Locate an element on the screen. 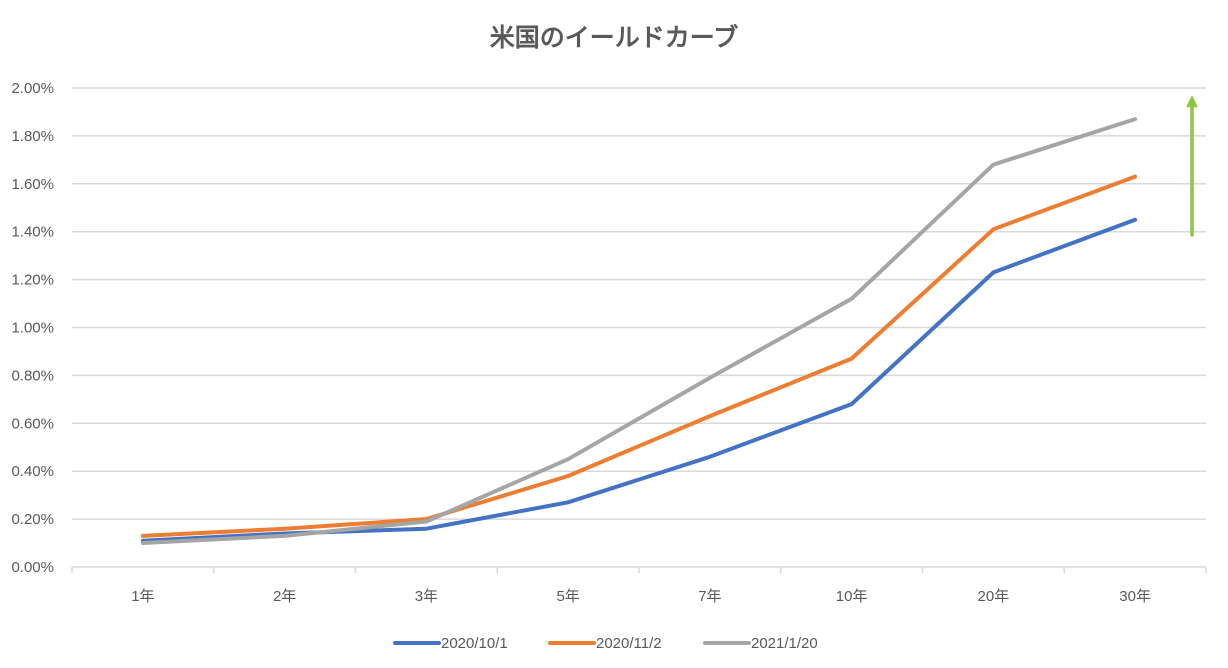  y-tick-label: 1.40% is located at coordinates (32, 232).